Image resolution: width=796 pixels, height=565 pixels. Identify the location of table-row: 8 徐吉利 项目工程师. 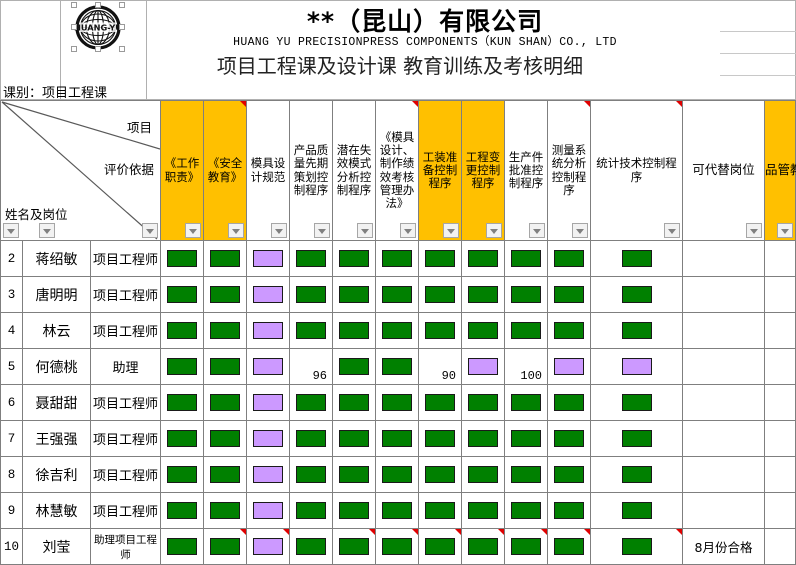
(398, 474).